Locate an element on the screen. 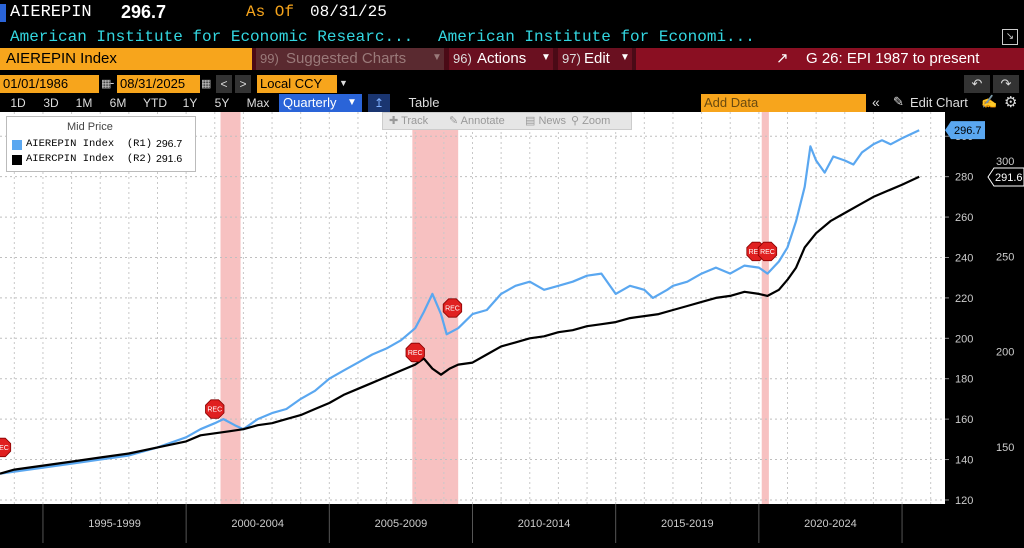 The height and width of the screenshot is (548, 1024). news-tool: ▤ News is located at coordinates (545, 121).